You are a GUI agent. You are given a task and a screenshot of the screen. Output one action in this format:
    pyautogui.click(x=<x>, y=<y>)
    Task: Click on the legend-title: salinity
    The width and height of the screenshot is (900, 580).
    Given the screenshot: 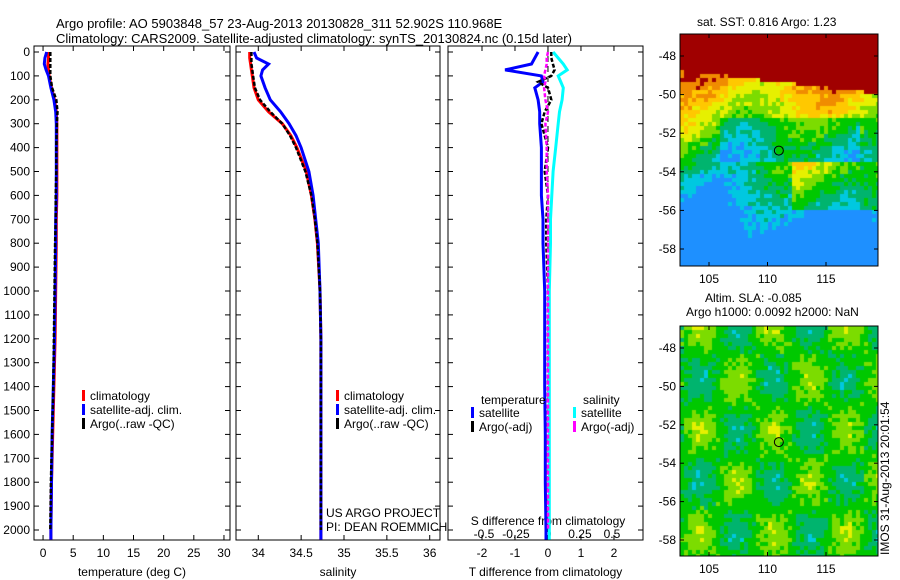 What is the action you would take?
    pyautogui.click(x=601, y=400)
    